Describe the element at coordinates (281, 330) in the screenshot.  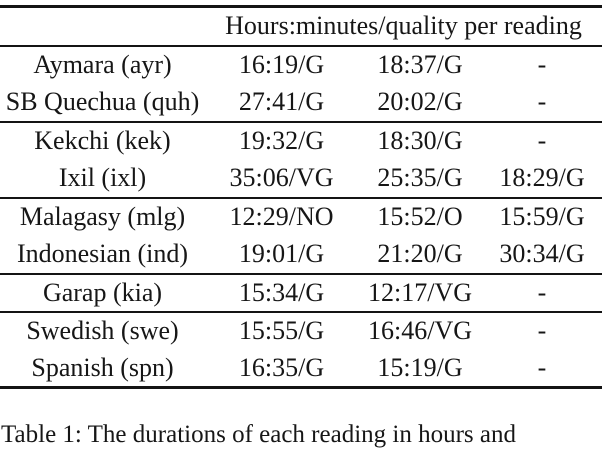
I see `reading-cell: 15:55/G` at that location.